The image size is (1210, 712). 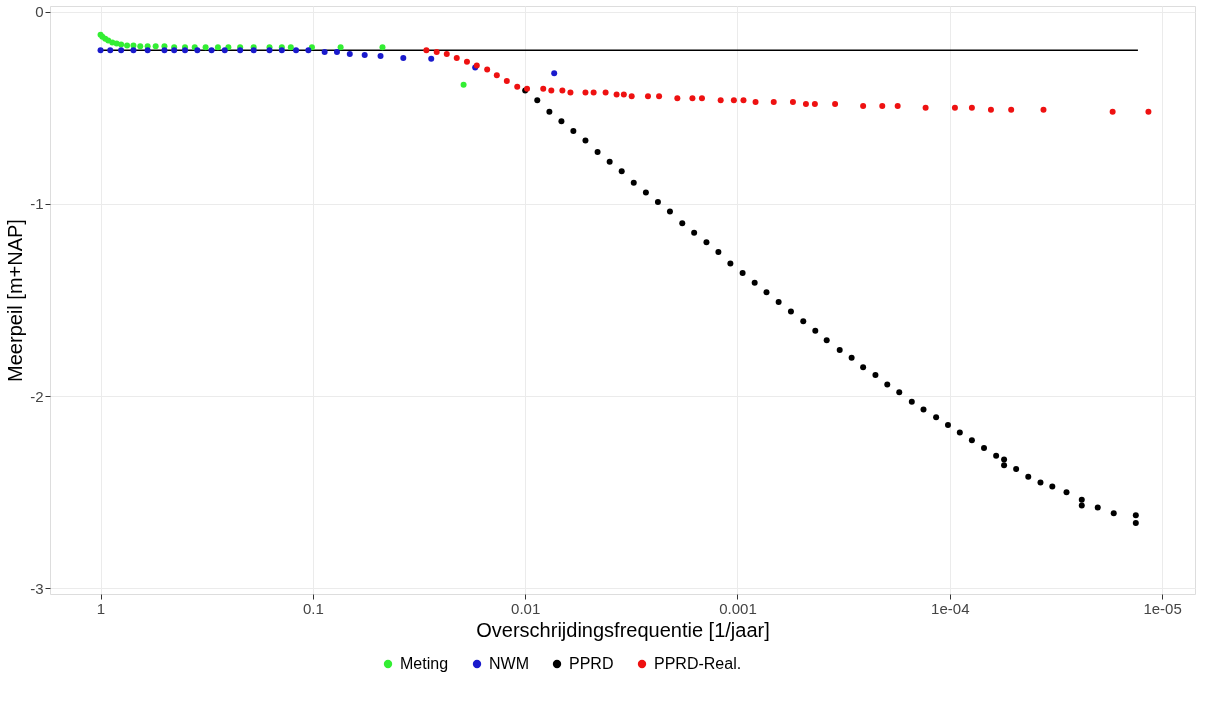 I want to click on x-tick-label: 1, so click(x=101, y=608).